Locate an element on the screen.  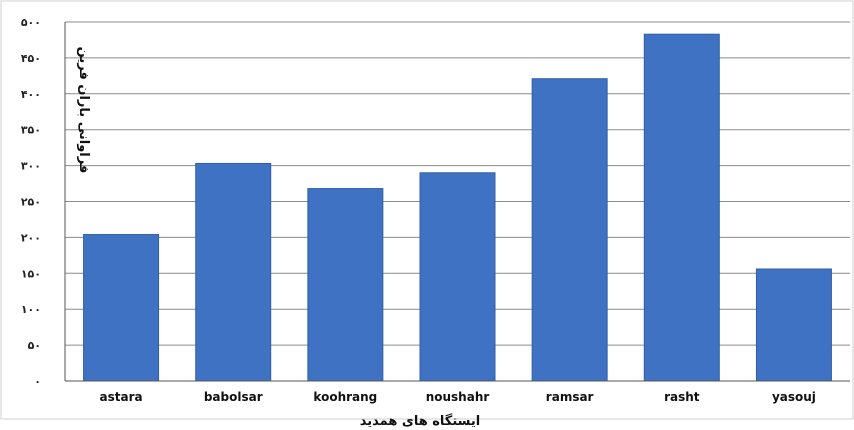
x-axis-title: ایستگاه های همدید is located at coordinates (420, 421).